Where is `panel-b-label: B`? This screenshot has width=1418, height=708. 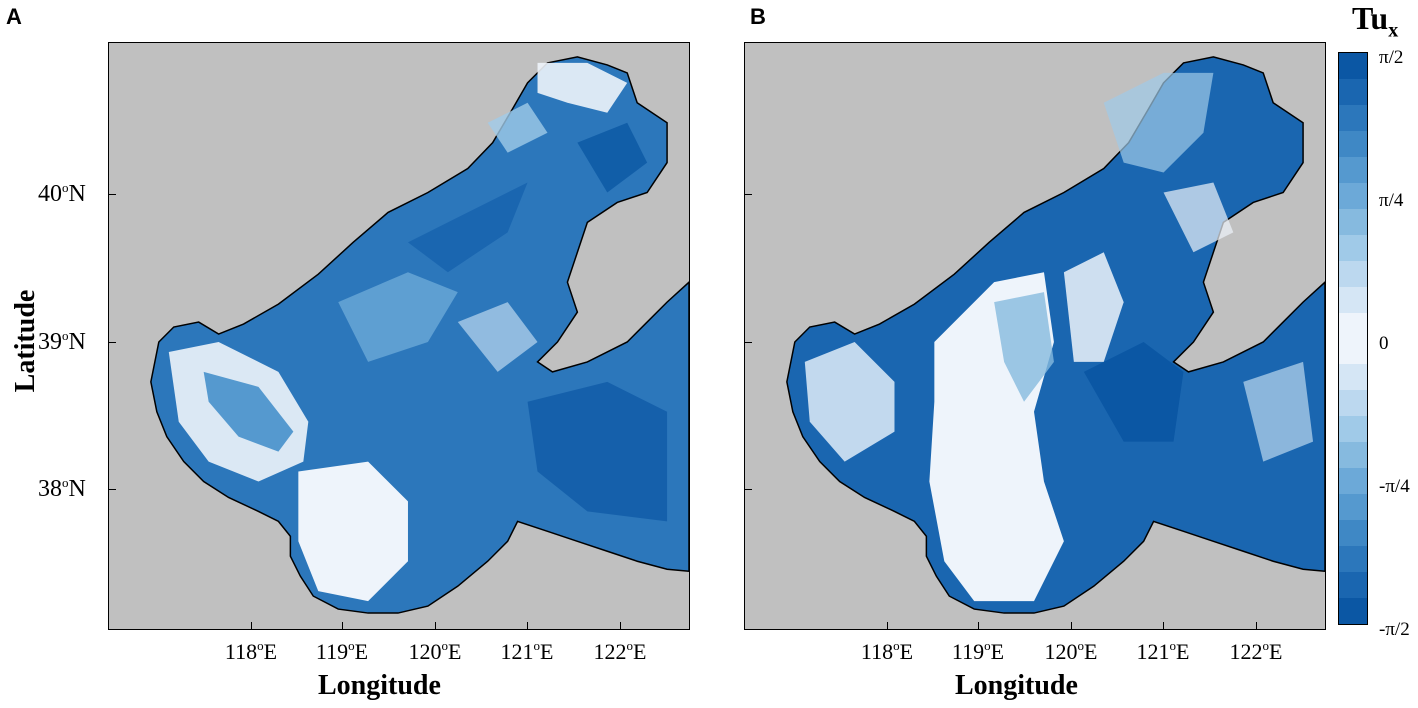
panel-b-label: B is located at coordinates (758, 16).